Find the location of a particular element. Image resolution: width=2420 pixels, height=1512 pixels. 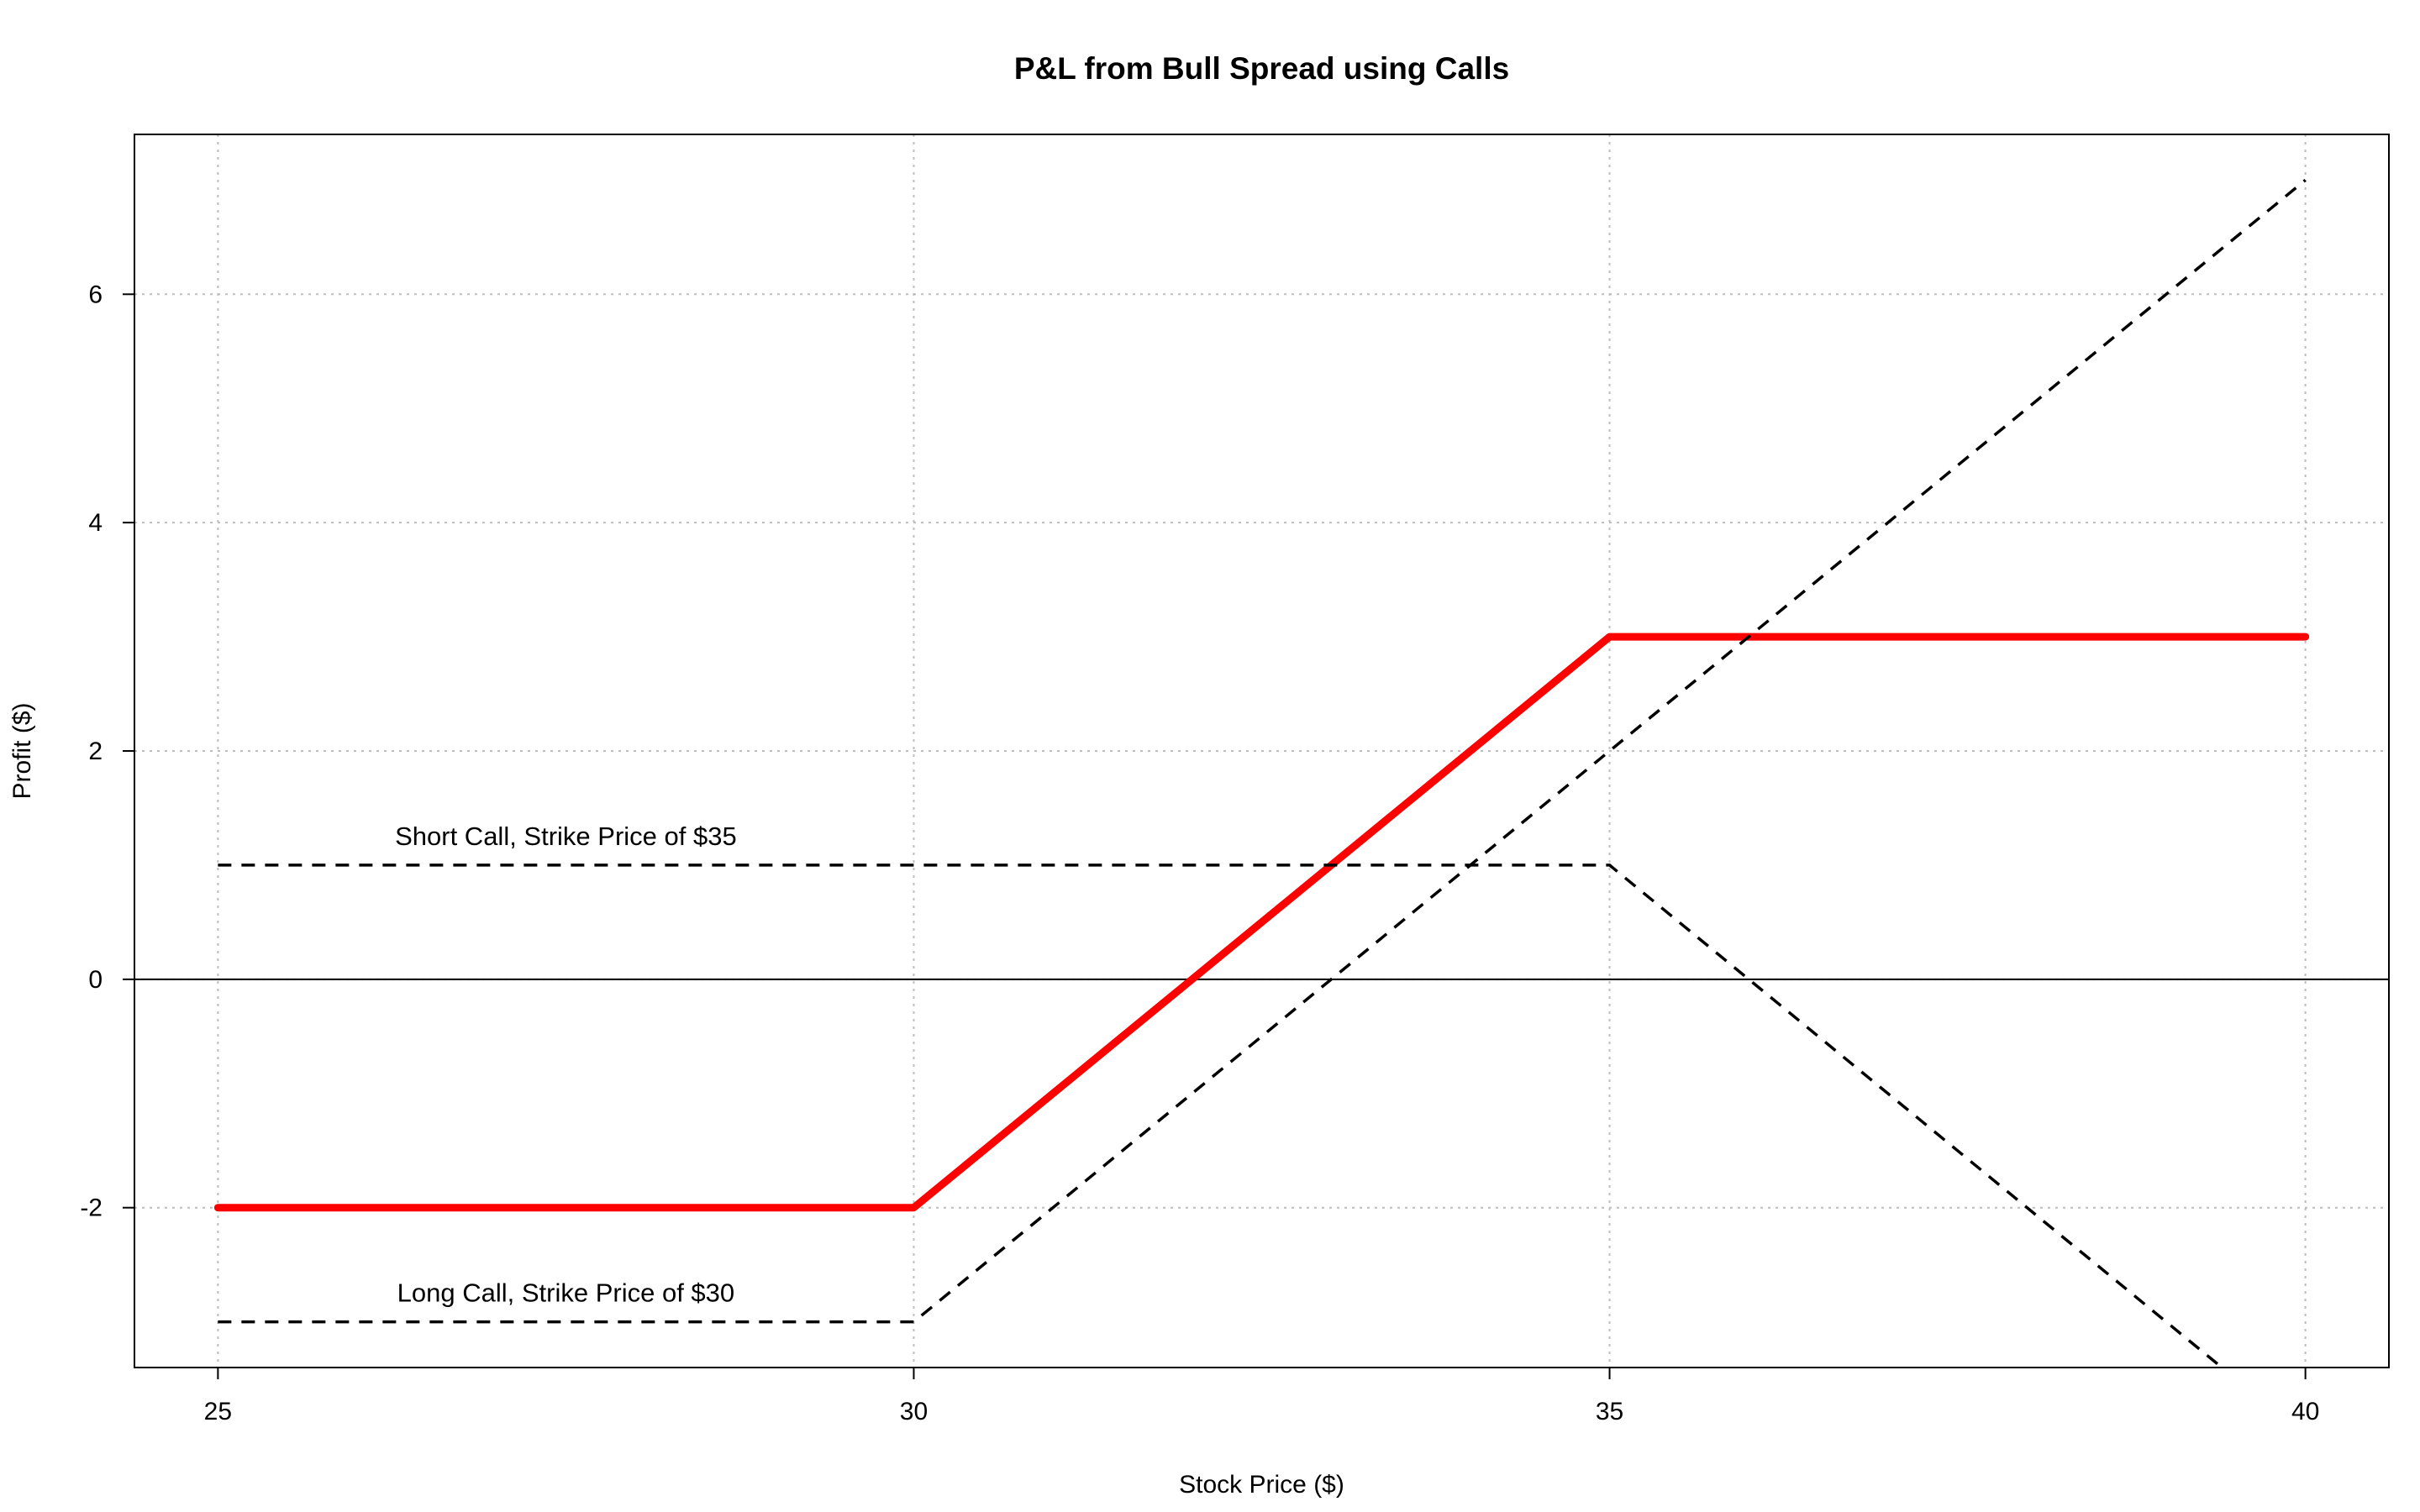

y-tick-label: 0 is located at coordinates (96, 980).